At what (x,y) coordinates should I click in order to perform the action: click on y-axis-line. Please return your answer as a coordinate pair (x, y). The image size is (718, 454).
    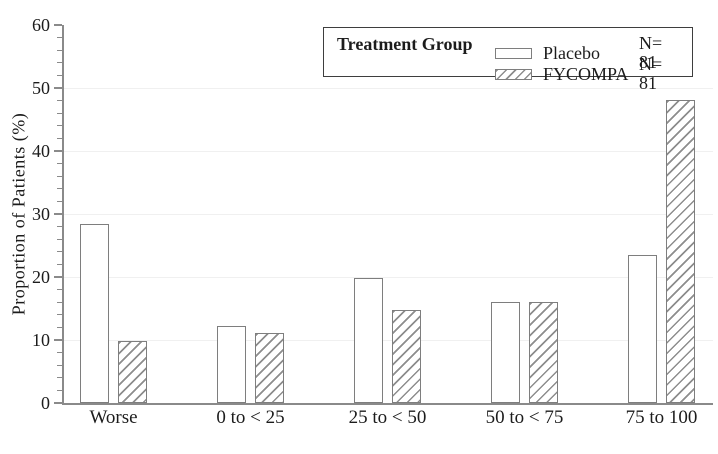
    Looking at the image, I should click on (63, 214).